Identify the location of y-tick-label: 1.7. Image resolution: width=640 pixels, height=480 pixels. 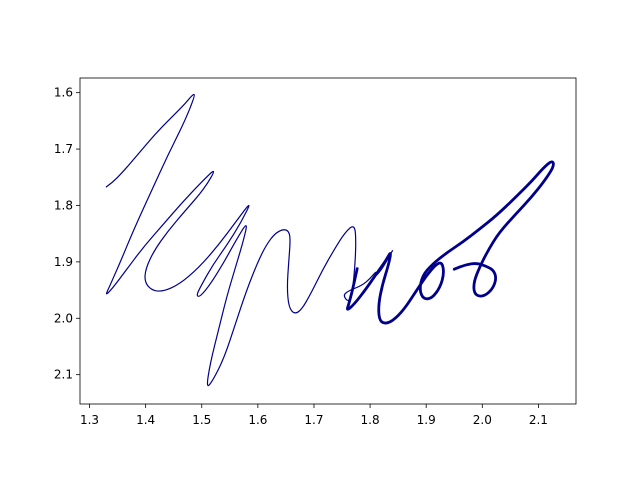
(63, 149).